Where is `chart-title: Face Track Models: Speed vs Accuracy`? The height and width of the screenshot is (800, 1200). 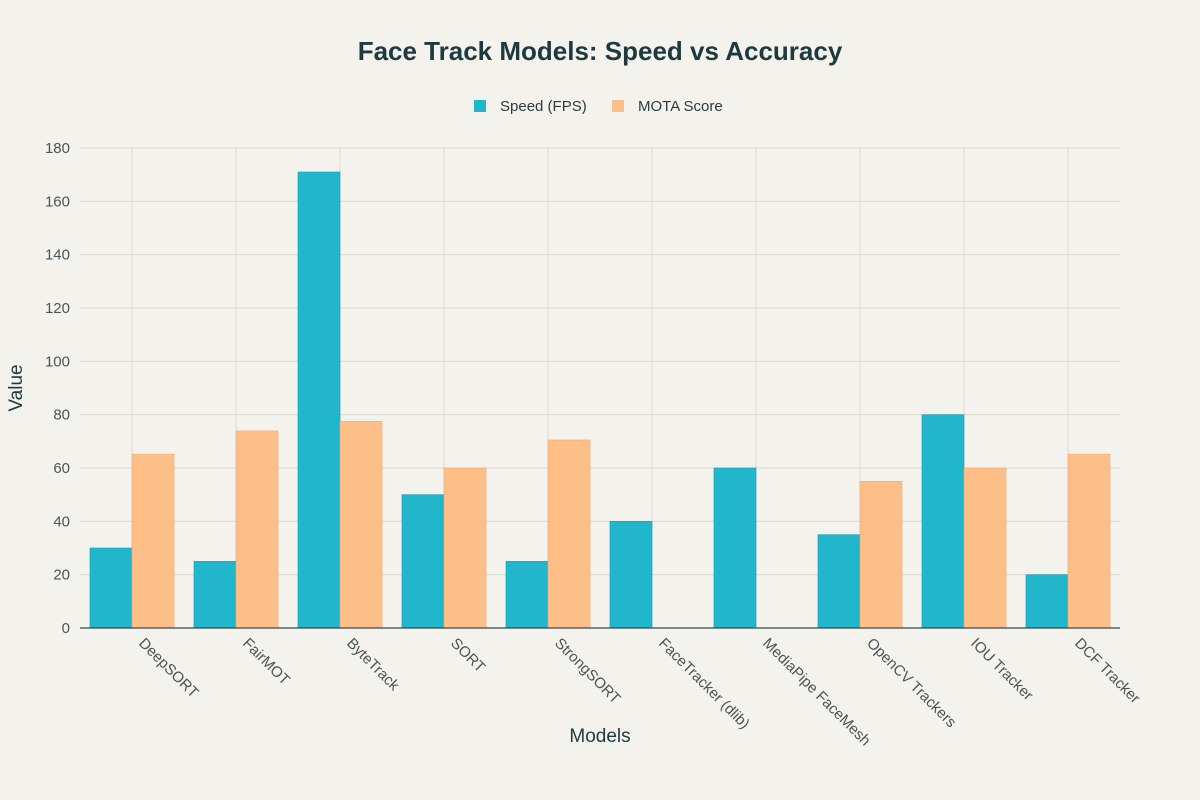
chart-title: Face Track Models: Speed vs Accuracy is located at coordinates (600, 51).